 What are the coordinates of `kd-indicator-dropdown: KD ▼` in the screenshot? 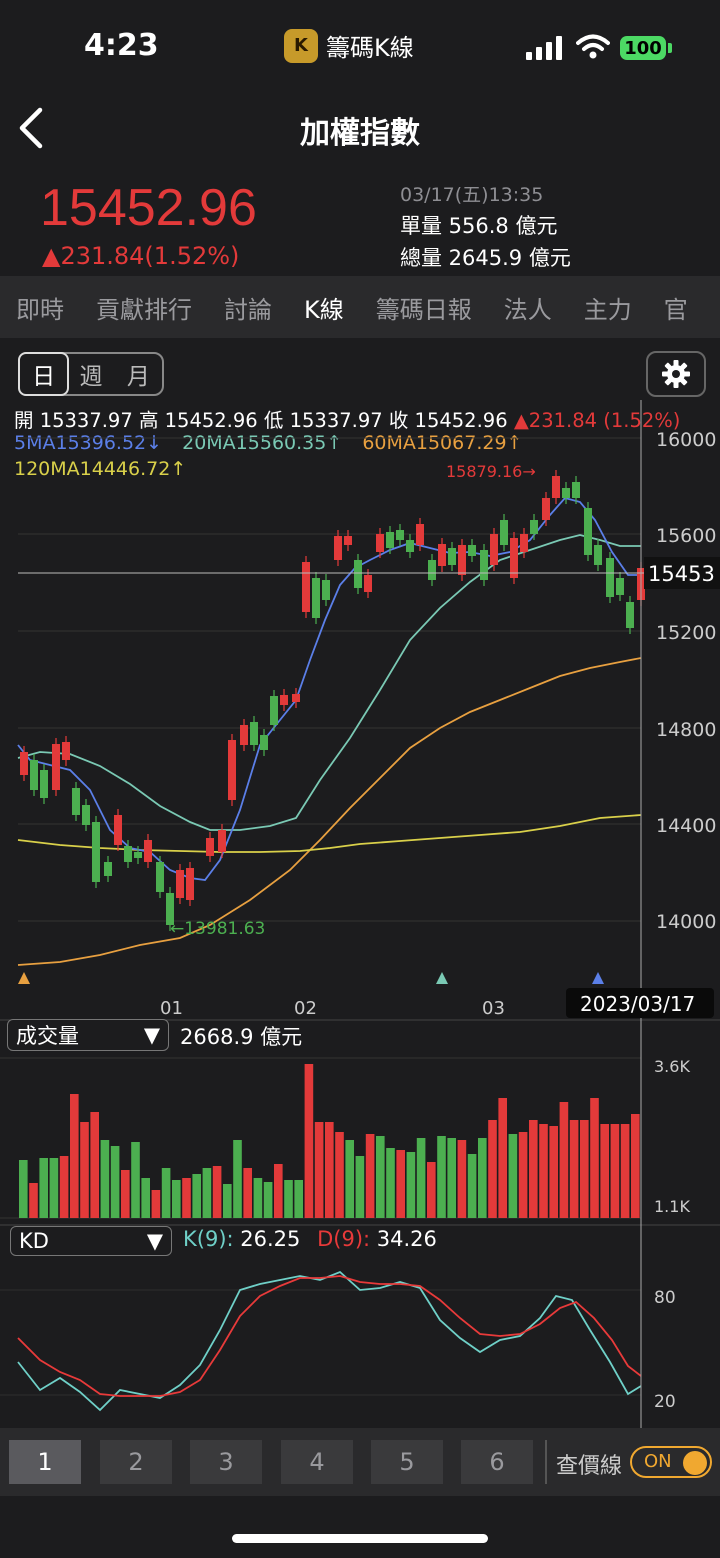 It's located at (91, 1241).